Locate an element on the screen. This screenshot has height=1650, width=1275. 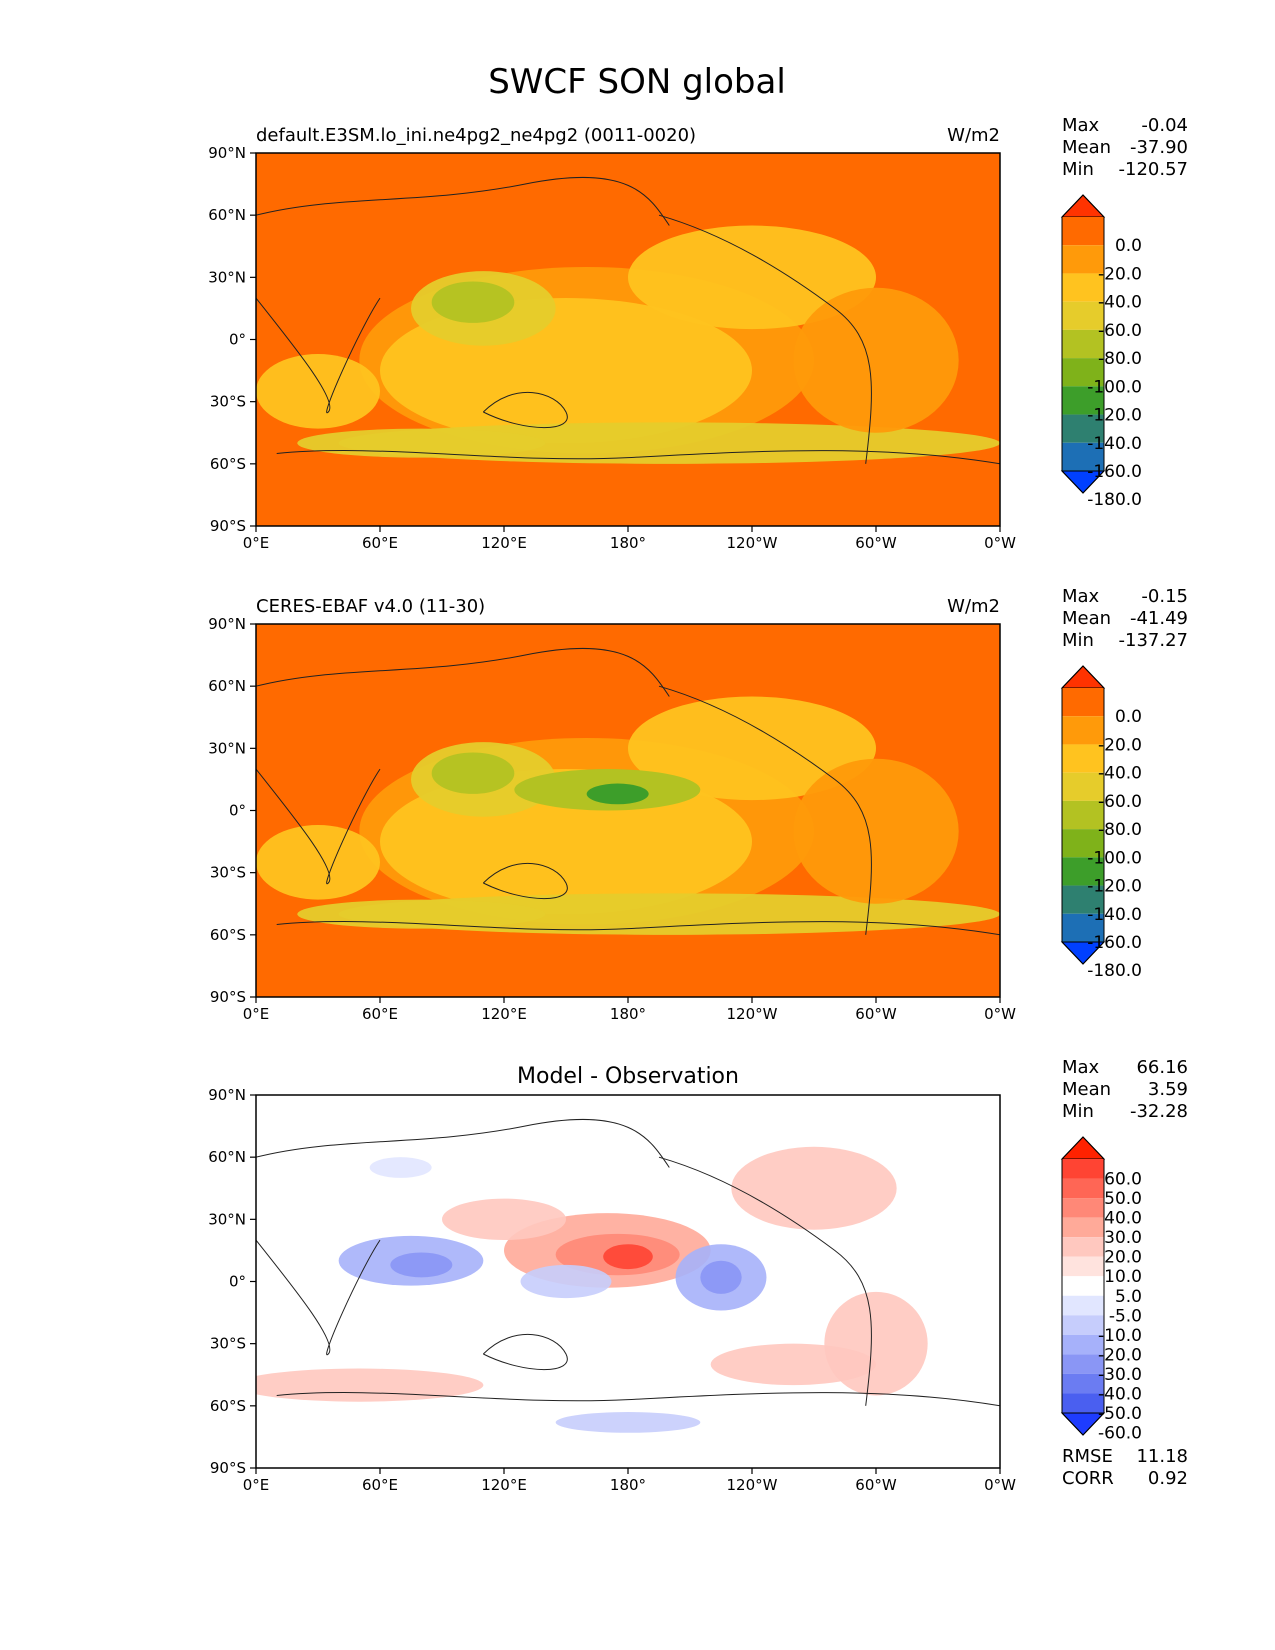
panel-units: W/m2 is located at coordinates (973, 606).